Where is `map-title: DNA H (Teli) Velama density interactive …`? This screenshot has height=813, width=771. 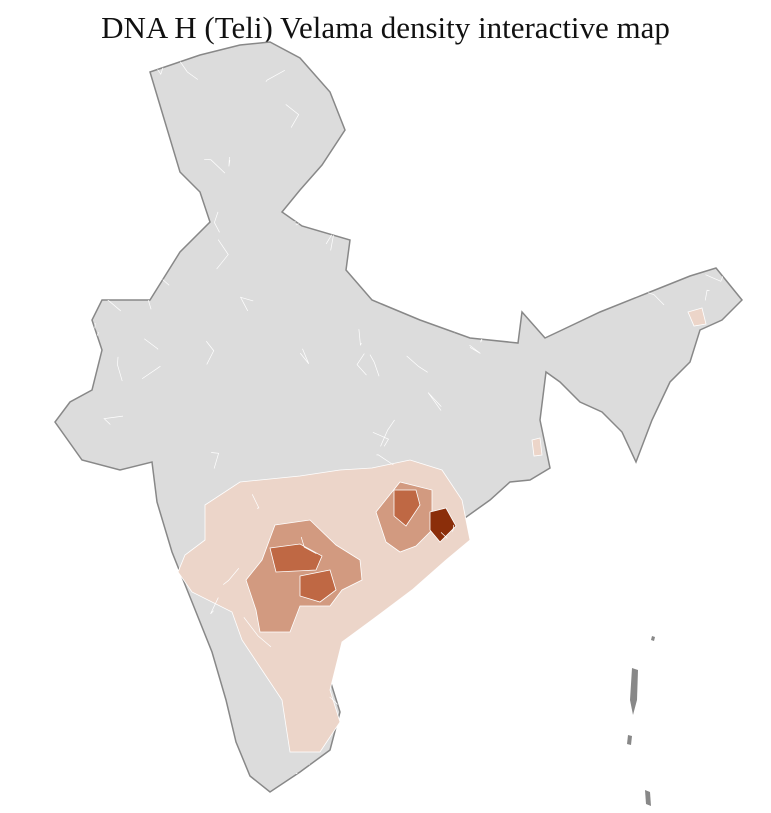
map-title: DNA H (Teli) Velama density interactive … is located at coordinates (385, 27).